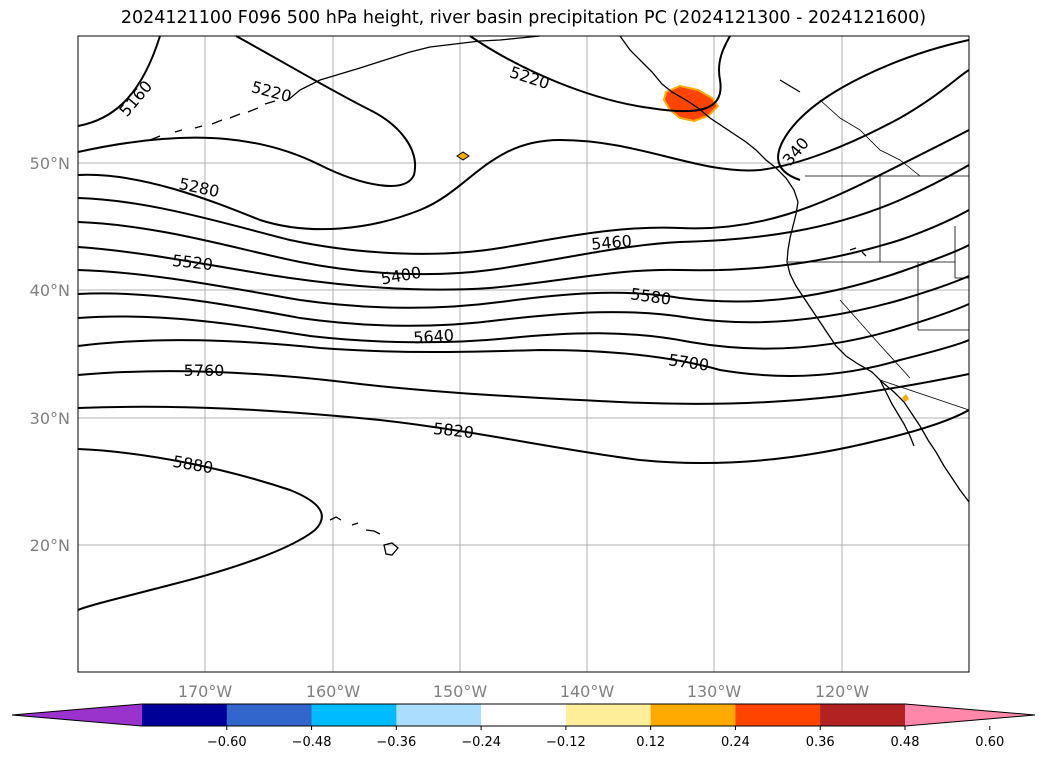 The height and width of the screenshot is (765, 1047). What do you see at coordinates (227, 742) in the screenshot?
I see `colorbar-tick-label: −0.60` at bounding box center [227, 742].